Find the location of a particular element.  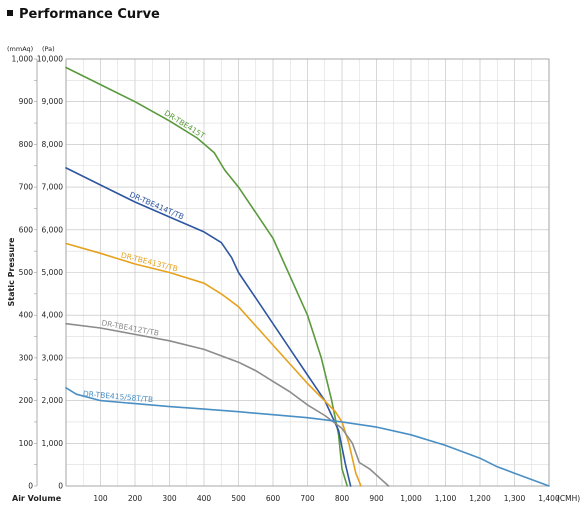

series-label: DR-TBE414T/TB is located at coordinates (156, 205).